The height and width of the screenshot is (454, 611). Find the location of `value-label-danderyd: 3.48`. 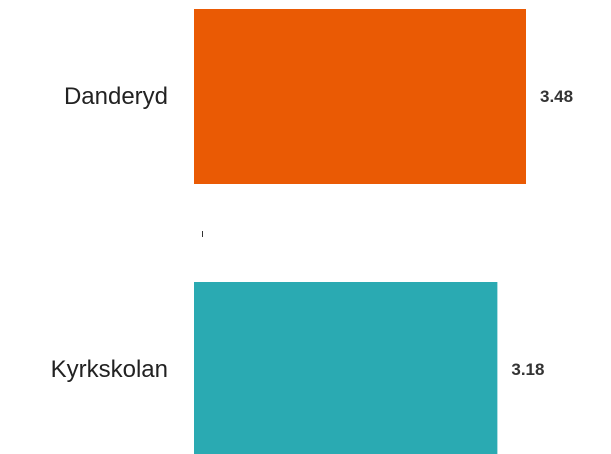

value-label-danderyd: 3.48 is located at coordinates (556, 96).